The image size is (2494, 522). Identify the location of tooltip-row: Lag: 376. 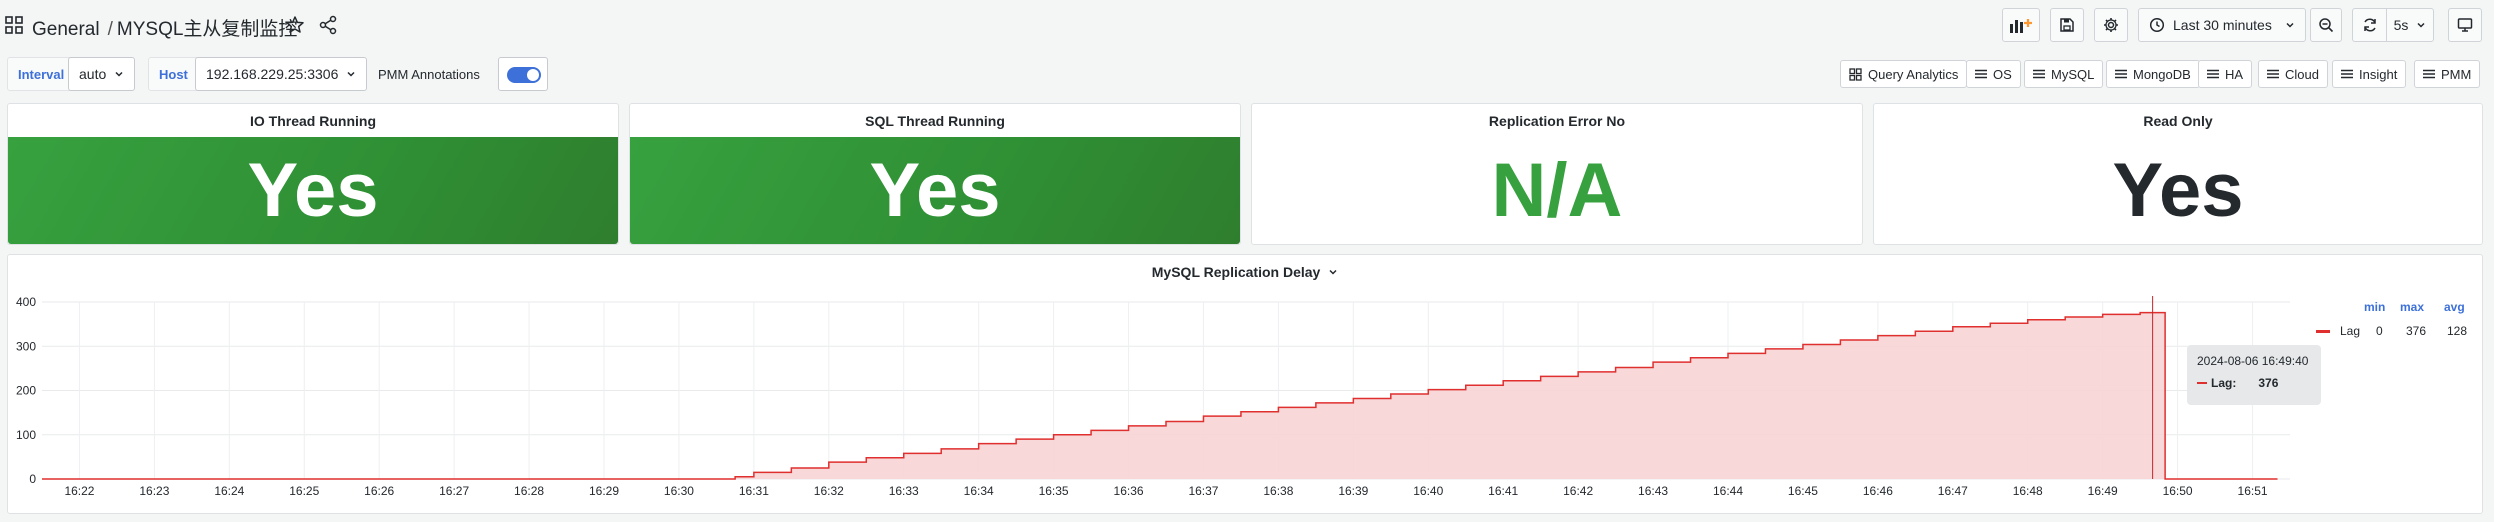
(2254, 383).